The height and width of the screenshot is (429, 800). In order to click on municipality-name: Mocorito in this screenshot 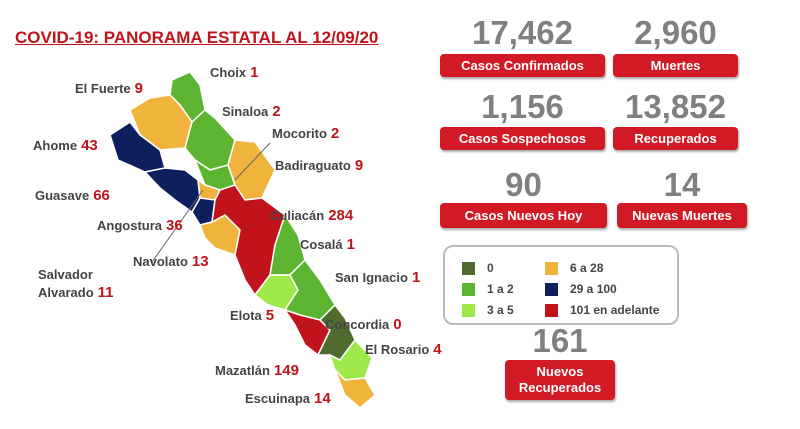, I will do `click(299, 133)`.